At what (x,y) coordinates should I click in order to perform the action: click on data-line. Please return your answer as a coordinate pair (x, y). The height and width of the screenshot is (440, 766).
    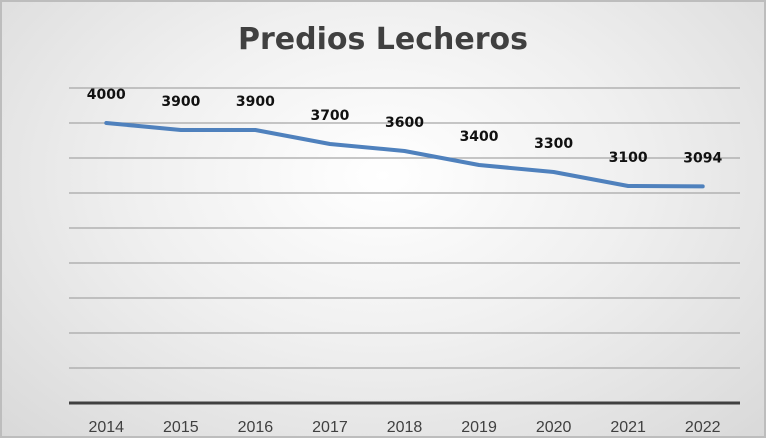
    Looking at the image, I should click on (404, 155).